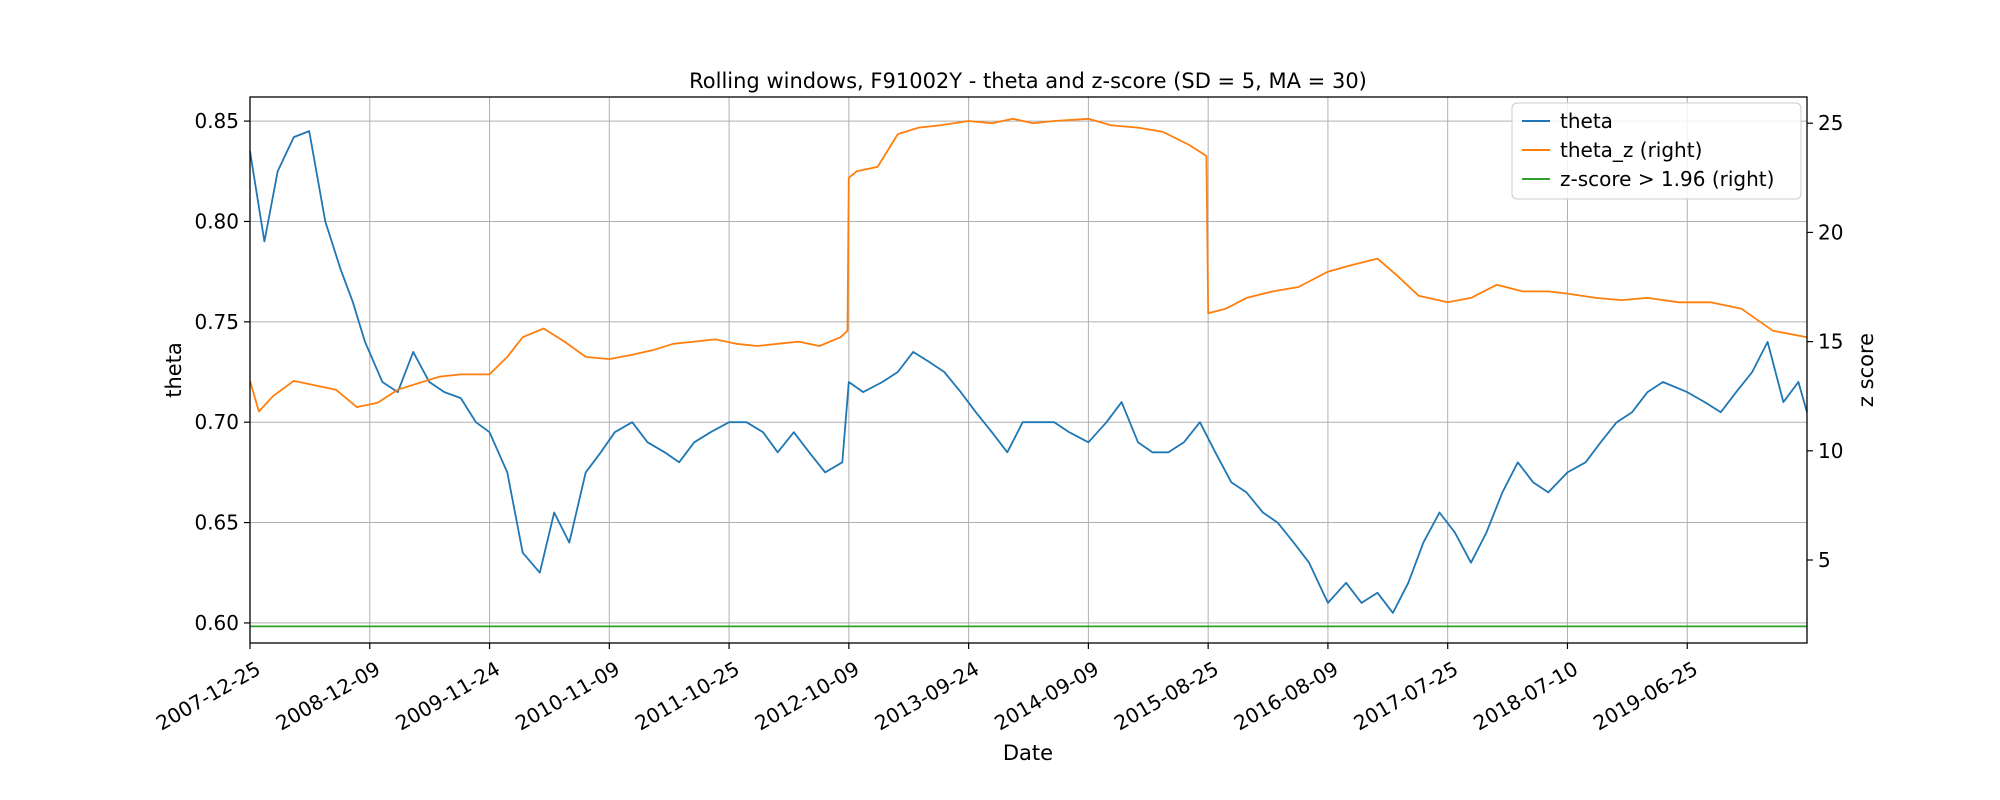  What do you see at coordinates (208, 695) in the screenshot?
I see `x-tick-label: 2007-12-25` at bounding box center [208, 695].